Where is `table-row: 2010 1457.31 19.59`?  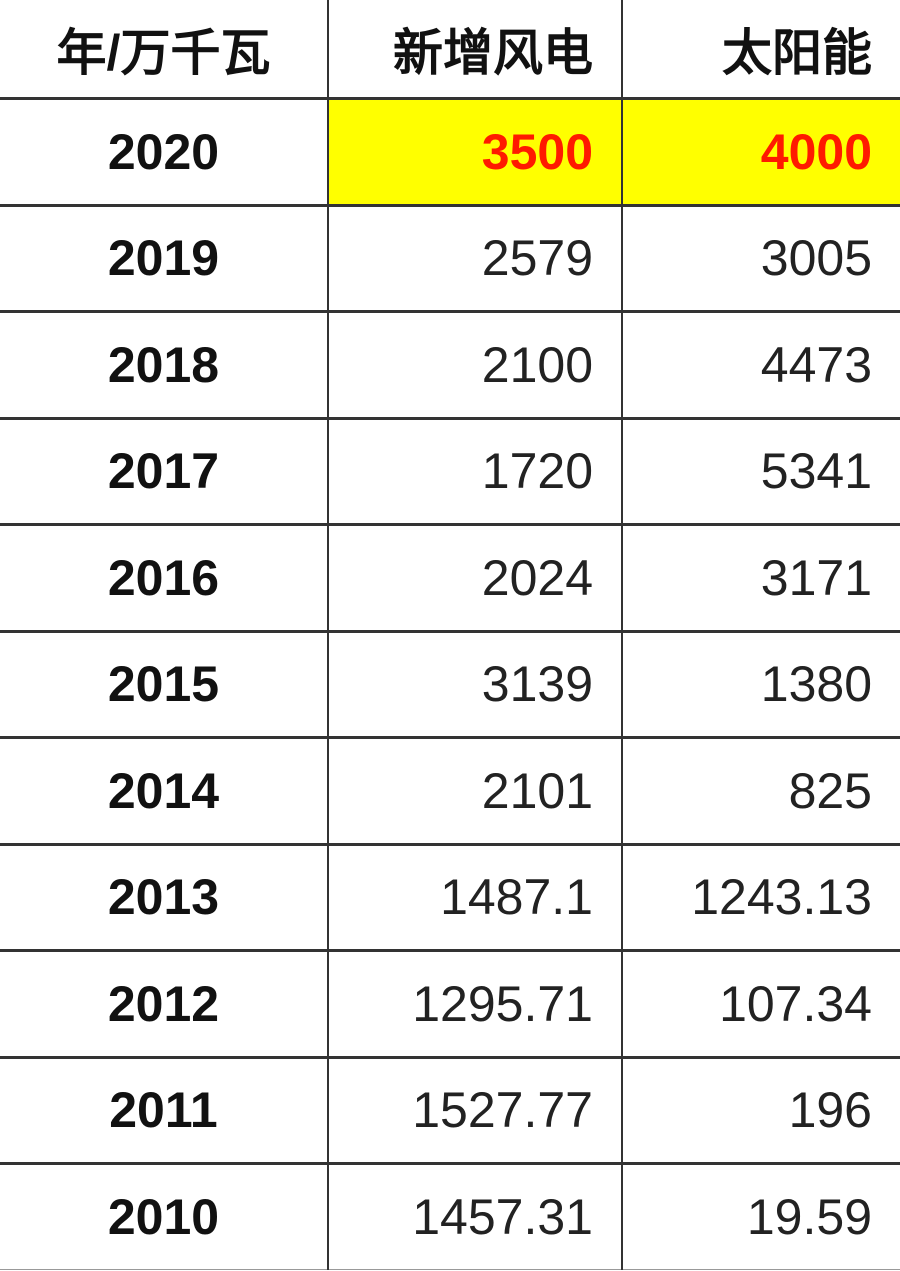
table-row: 2010 1457.31 19.59 is located at coordinates (450, 1216).